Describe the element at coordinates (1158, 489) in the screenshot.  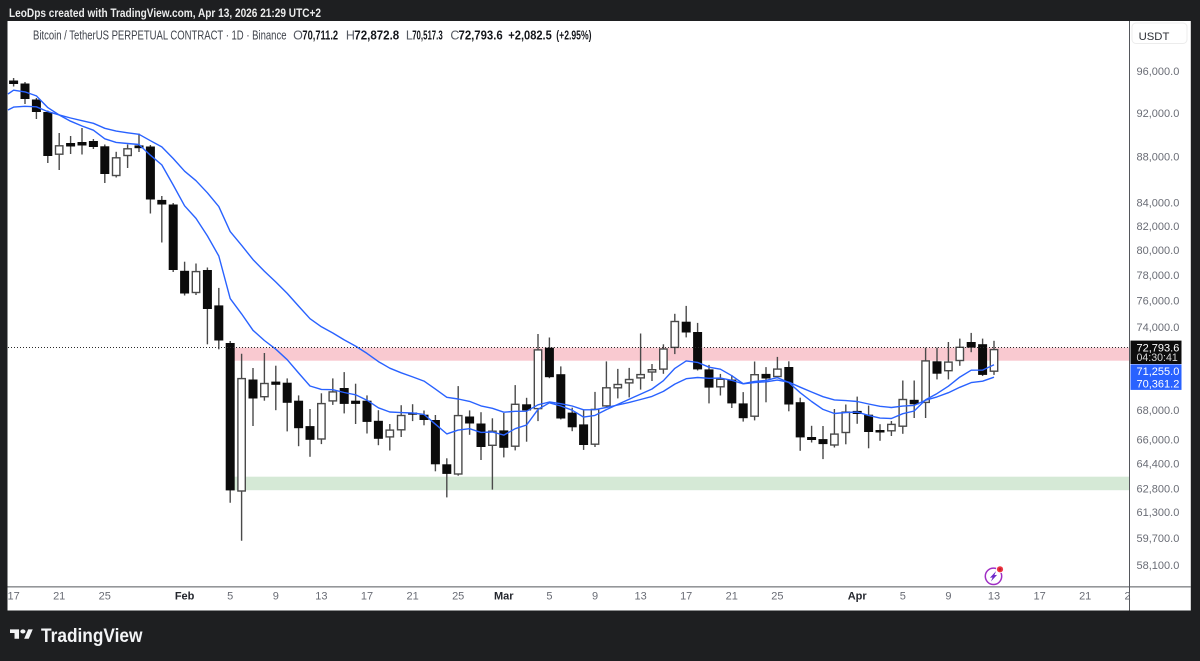
I see `svg-text: 62,800.0` at that location.